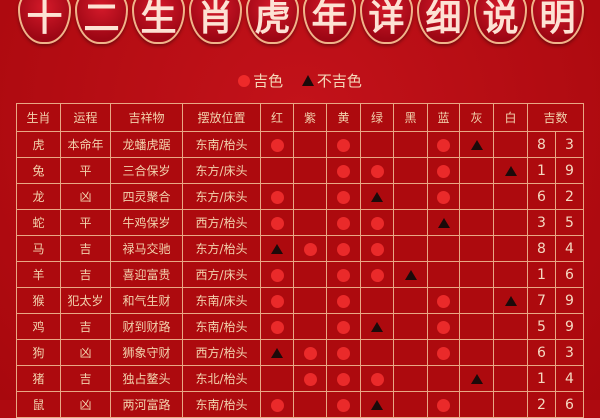 The height and width of the screenshot is (418, 600). I want to click on cell-position: 西方/床头, so click(221, 274).